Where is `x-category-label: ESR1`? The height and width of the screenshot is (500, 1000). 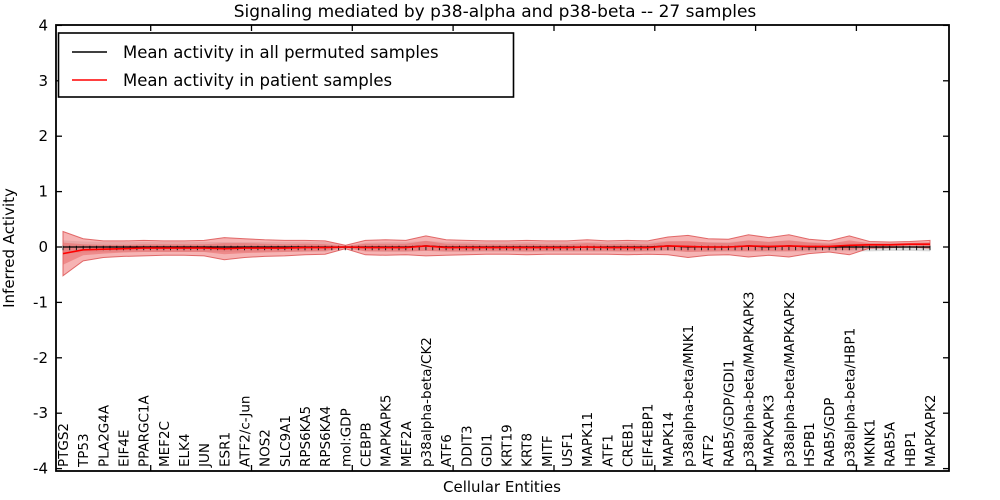 x-category-label: ESR1 is located at coordinates (225, 449).